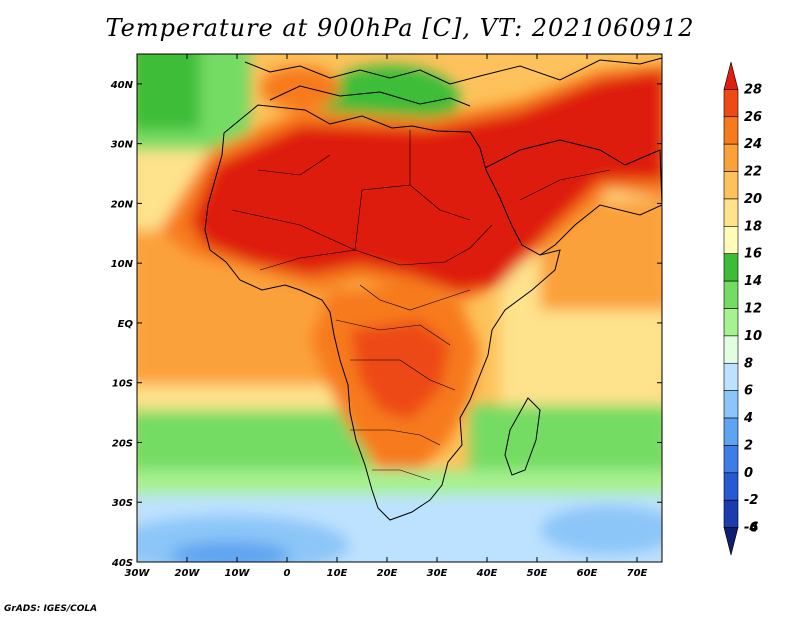 The height and width of the screenshot is (618, 800). What do you see at coordinates (337, 573) in the screenshot?
I see `x-tick-label: 10E` at bounding box center [337, 573].